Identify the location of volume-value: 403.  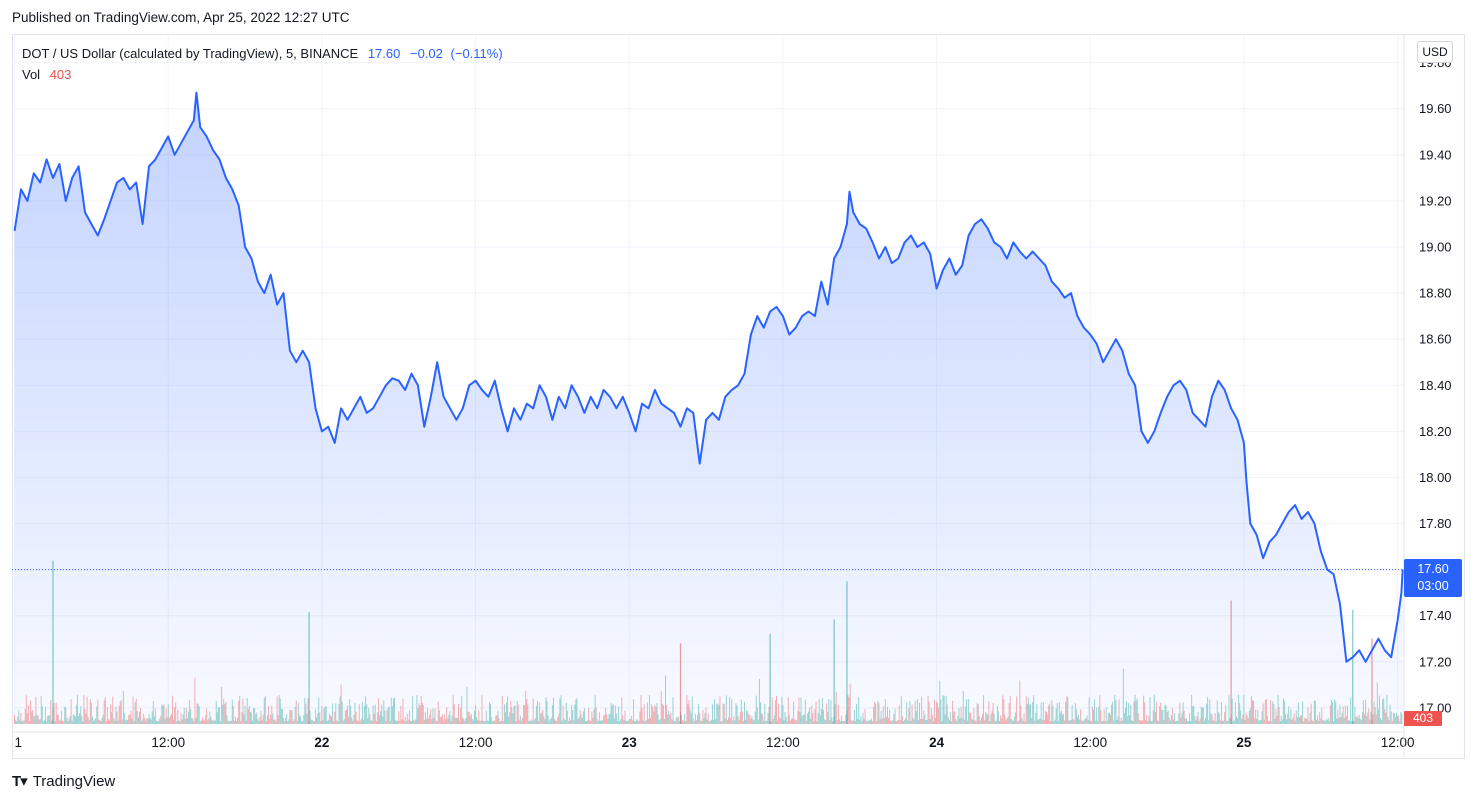
(60, 74).